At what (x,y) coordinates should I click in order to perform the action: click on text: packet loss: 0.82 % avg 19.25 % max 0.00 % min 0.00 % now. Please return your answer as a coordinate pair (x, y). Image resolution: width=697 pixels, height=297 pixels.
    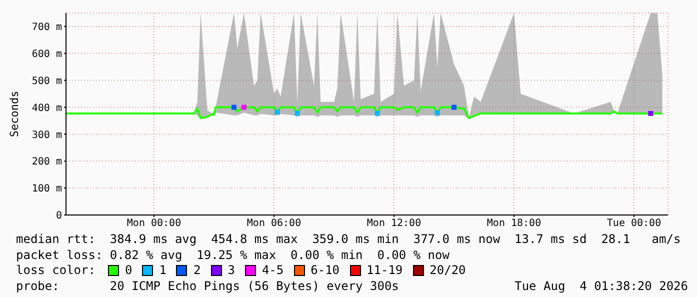
    Looking at the image, I should click on (233, 255).